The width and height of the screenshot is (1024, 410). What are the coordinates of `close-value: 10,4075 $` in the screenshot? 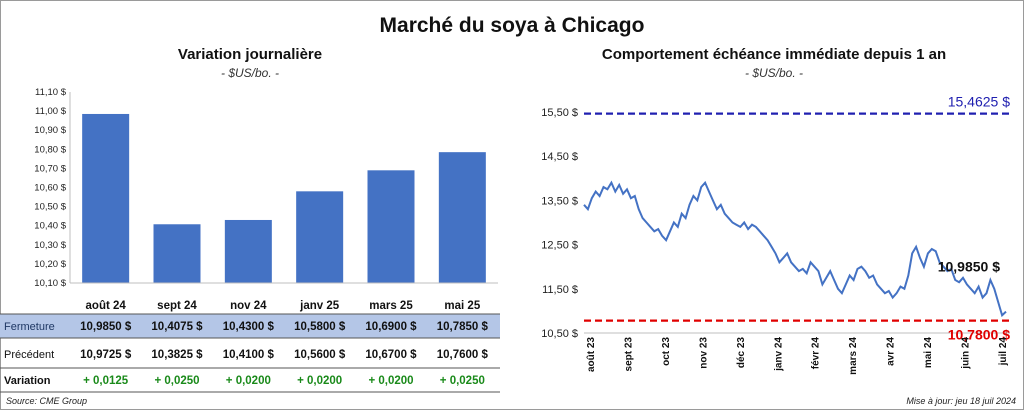 It's located at (177, 327).